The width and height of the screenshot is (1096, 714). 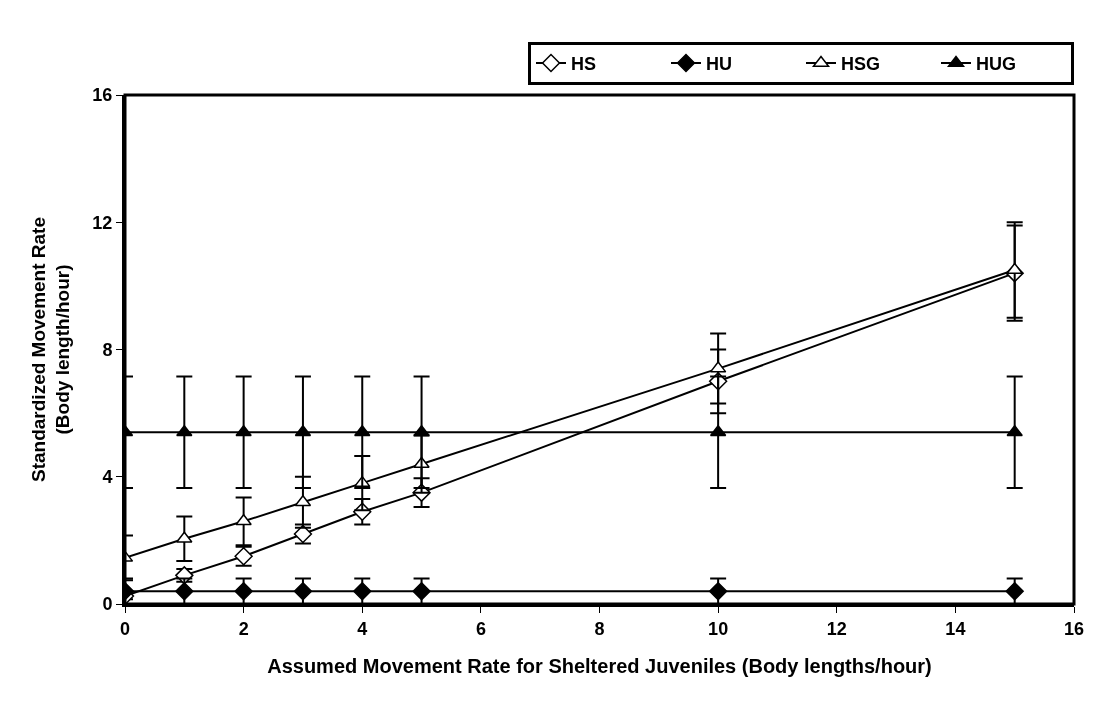 What do you see at coordinates (996, 64) in the screenshot?
I see `legend-label: HUG` at bounding box center [996, 64].